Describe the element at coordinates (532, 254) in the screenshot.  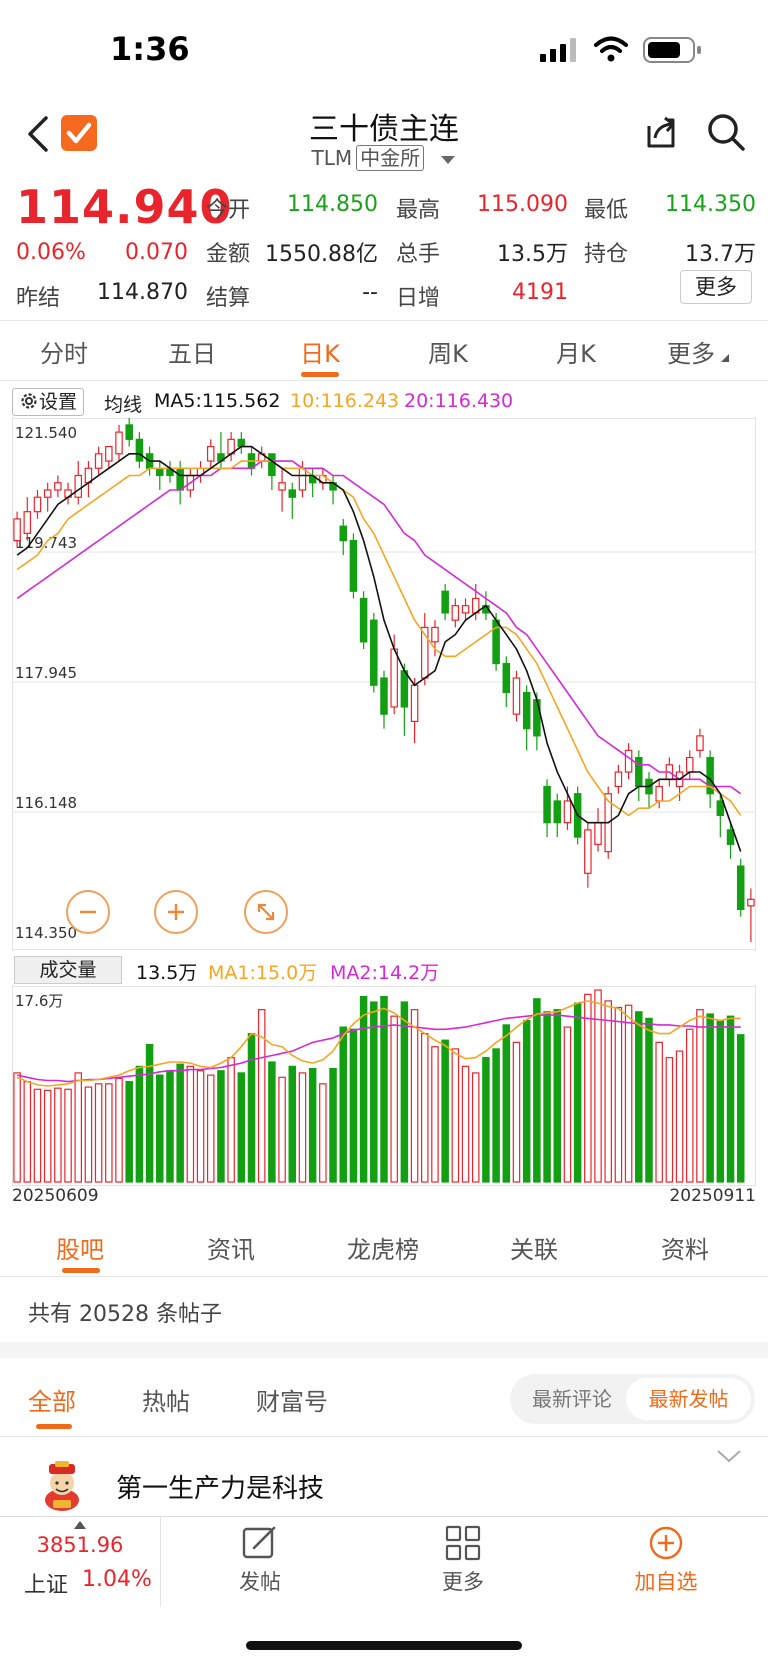
I see `volume-value: 13.5万` at that location.